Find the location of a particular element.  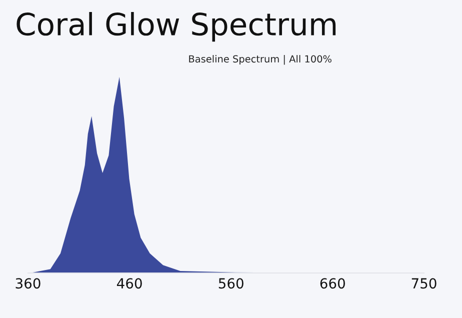

chart-title: Coral Glow Spectrum is located at coordinates (176, 27).